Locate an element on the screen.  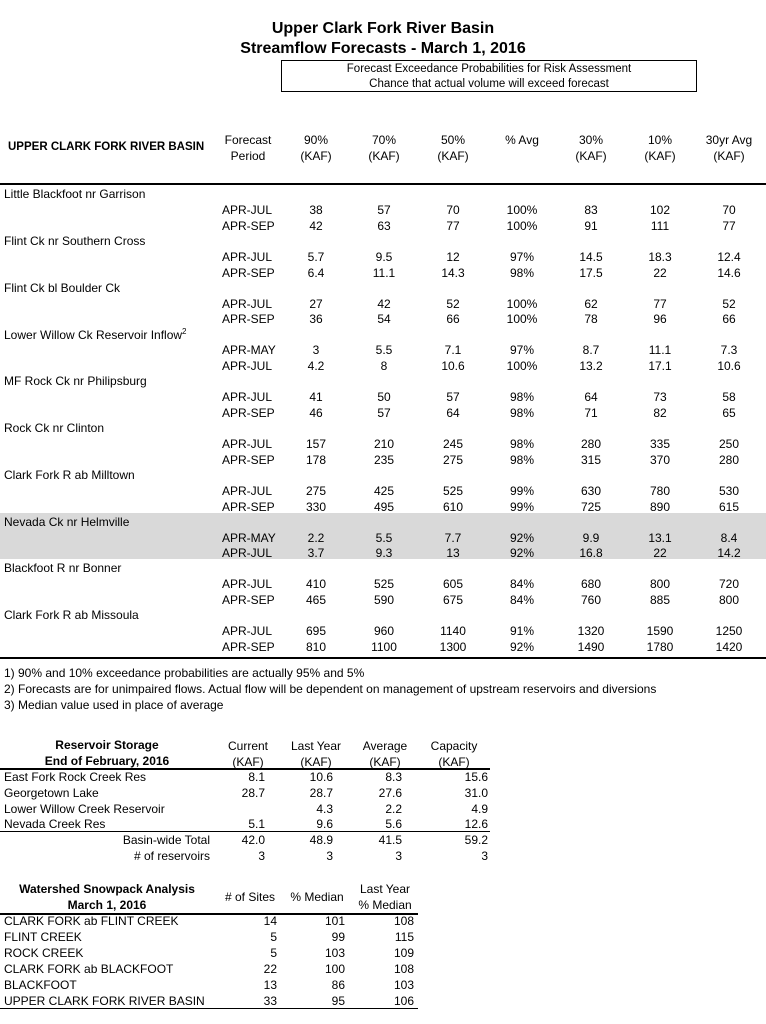
forecast-value: 5.5 is located at coordinates (384, 537).